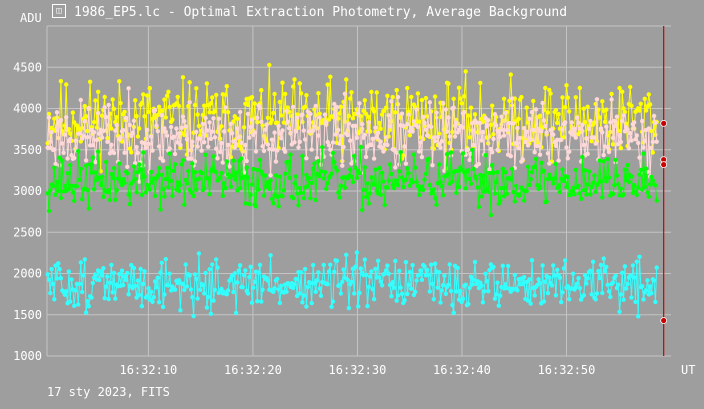  What do you see at coordinates (664, 191) in the screenshot?
I see `time-cursor` at bounding box center [664, 191].